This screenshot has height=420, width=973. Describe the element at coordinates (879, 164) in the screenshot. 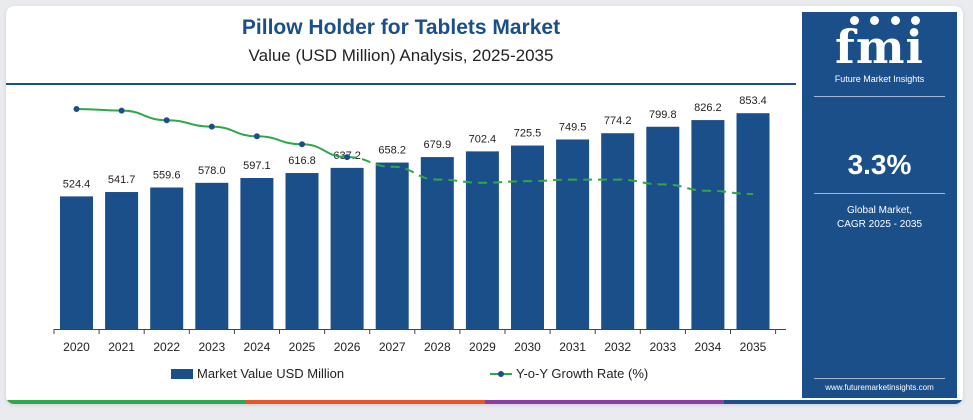

I see `cagr-value: 3.3%` at that location.